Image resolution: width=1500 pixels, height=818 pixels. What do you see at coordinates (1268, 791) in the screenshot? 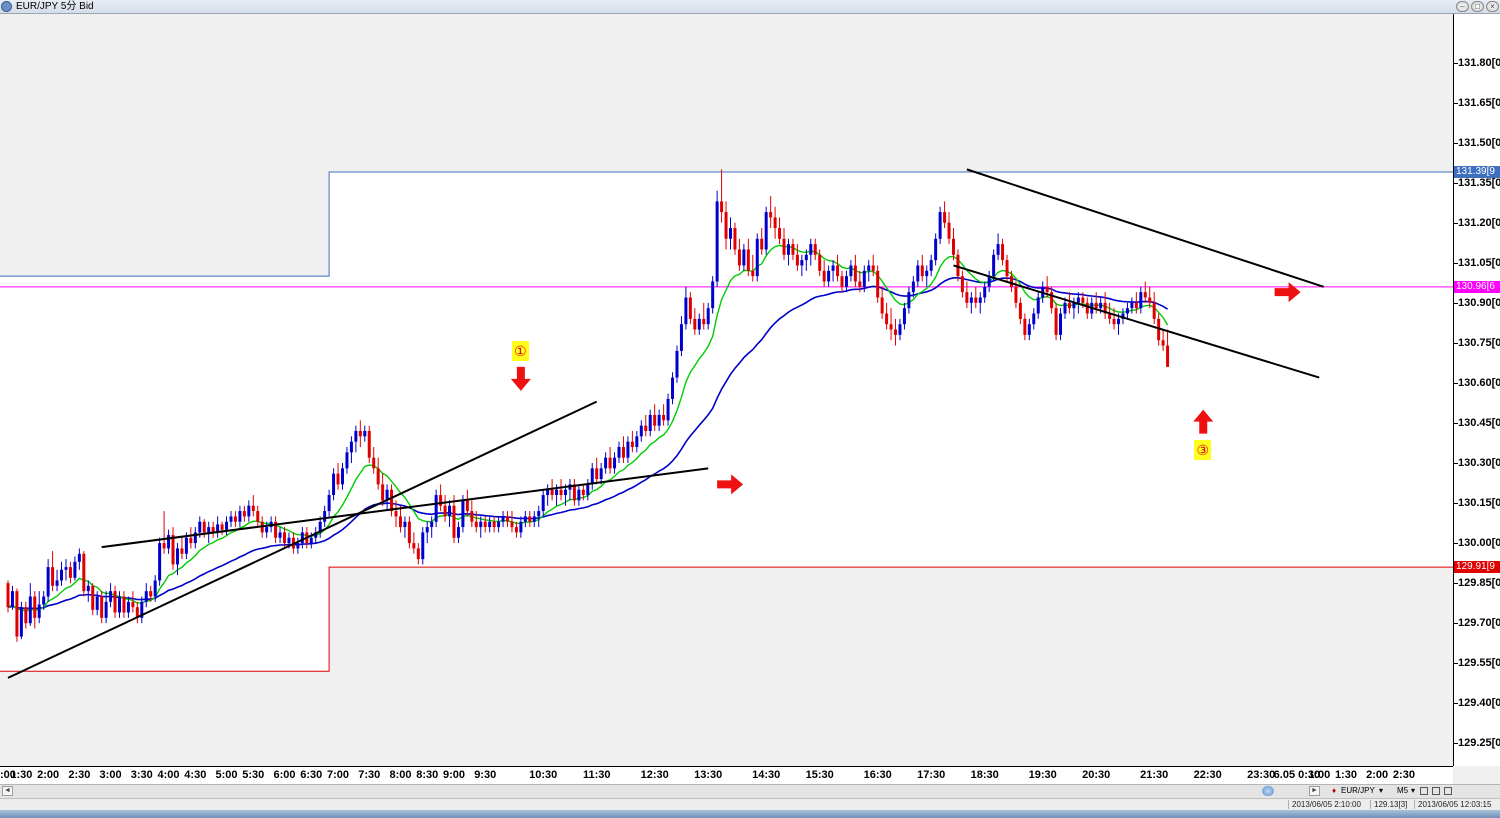
I see `scroll-thumb` at bounding box center [1268, 791].